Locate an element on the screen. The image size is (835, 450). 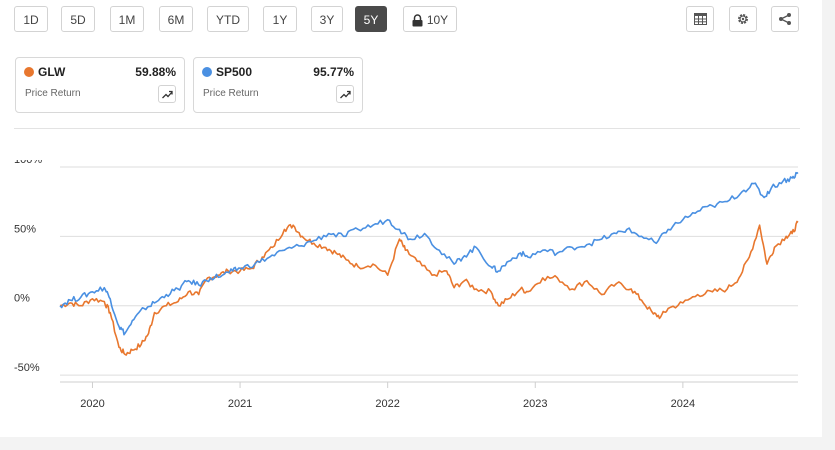
range-label: 5D is located at coordinates (78, 20).